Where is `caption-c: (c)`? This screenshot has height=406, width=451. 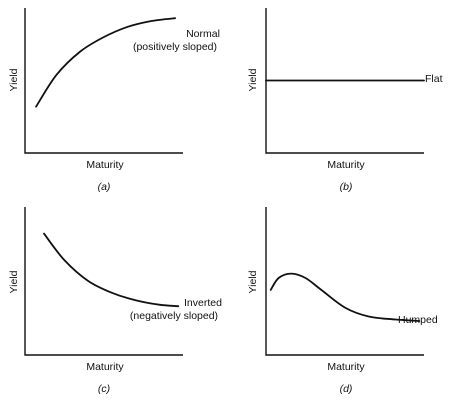 caption-c: (c) is located at coordinates (104, 389).